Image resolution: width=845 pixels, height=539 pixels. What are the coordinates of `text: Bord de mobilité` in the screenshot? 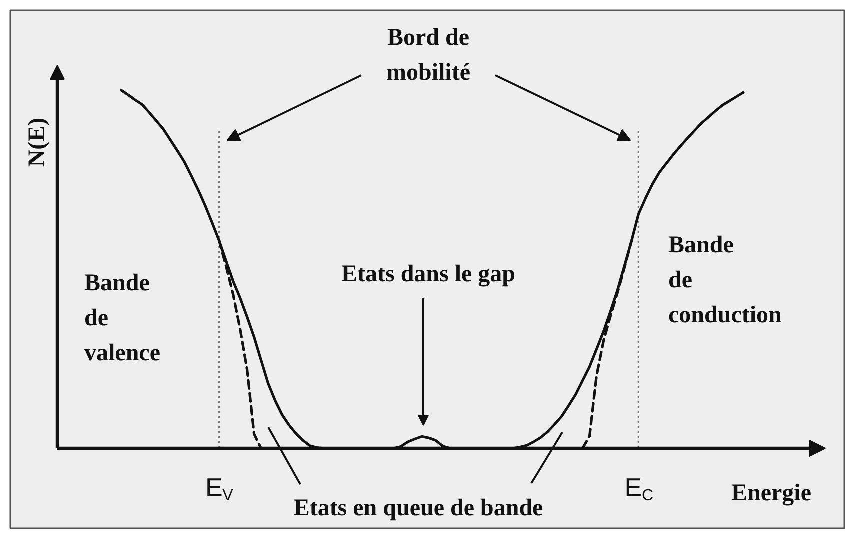 It's located at (428, 55).